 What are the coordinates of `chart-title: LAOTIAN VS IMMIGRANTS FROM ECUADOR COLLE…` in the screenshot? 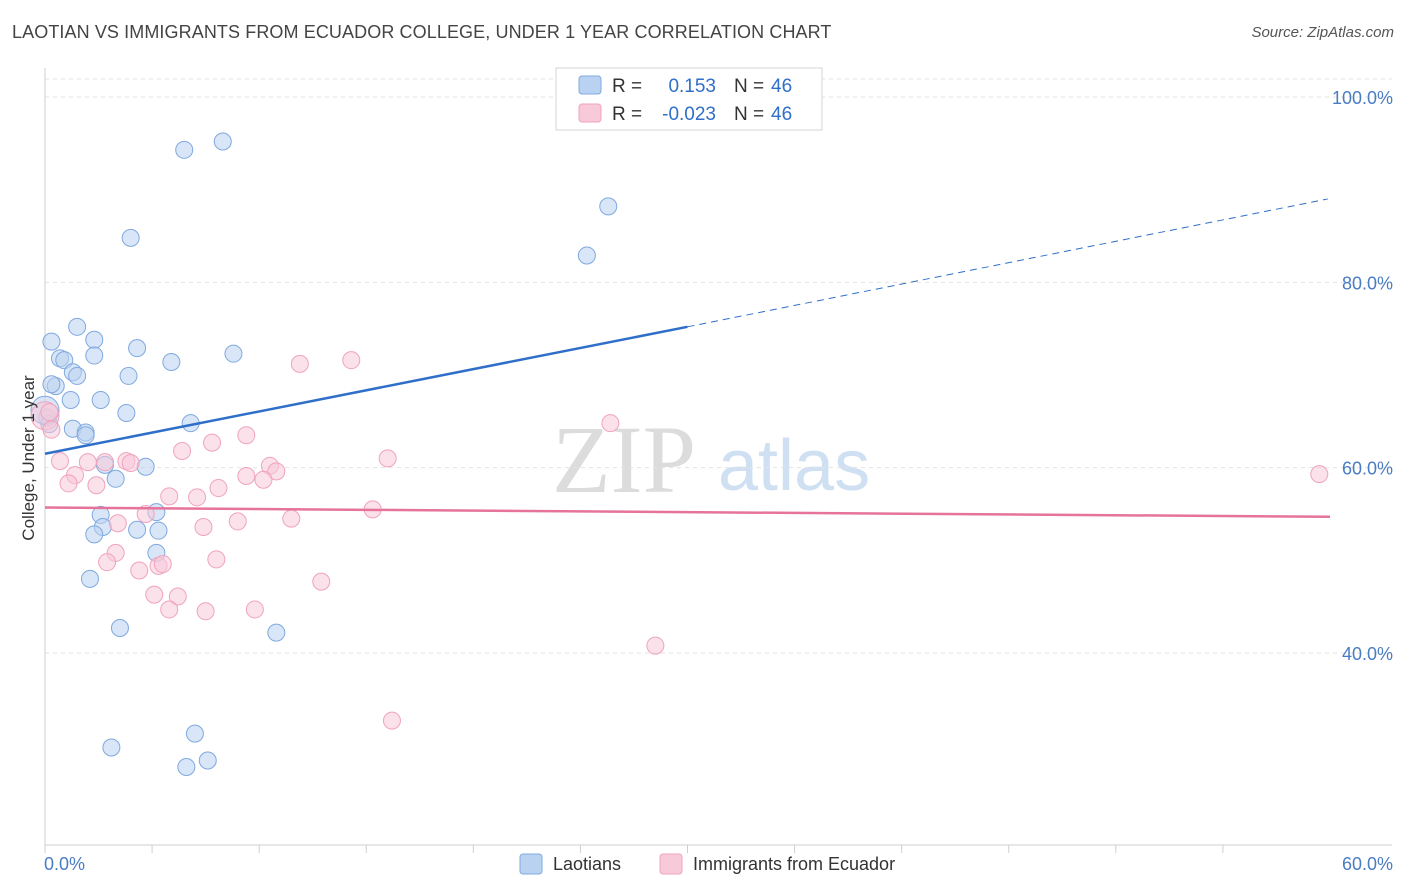 It's located at (422, 32).